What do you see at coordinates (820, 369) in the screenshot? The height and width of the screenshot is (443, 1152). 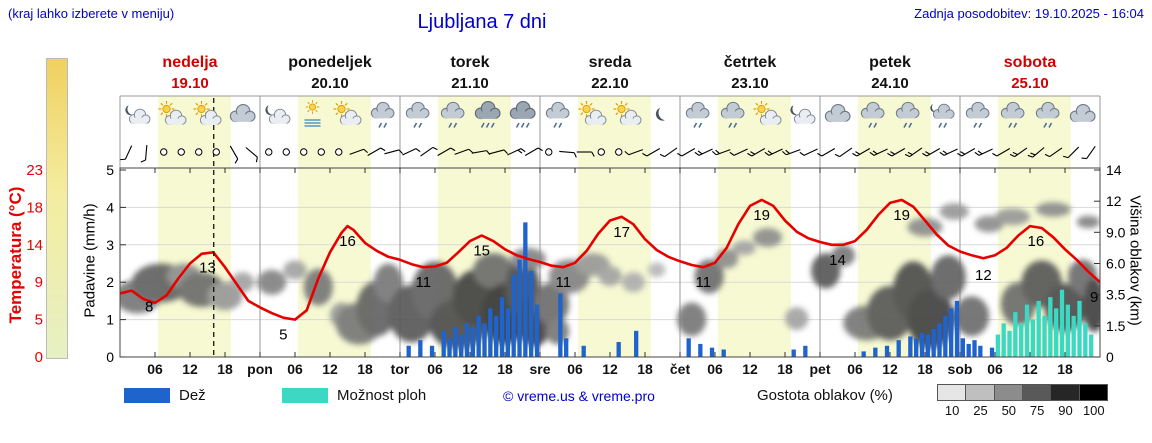 I see `x-day-label: pet` at bounding box center [820, 369].